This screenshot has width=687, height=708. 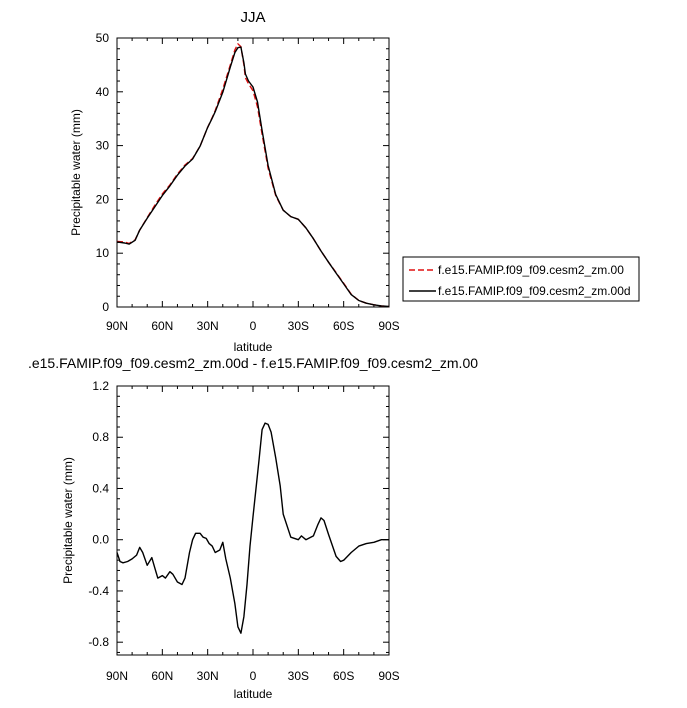 I want to click on y-tick-label: -0.4, so click(x=98, y=591).